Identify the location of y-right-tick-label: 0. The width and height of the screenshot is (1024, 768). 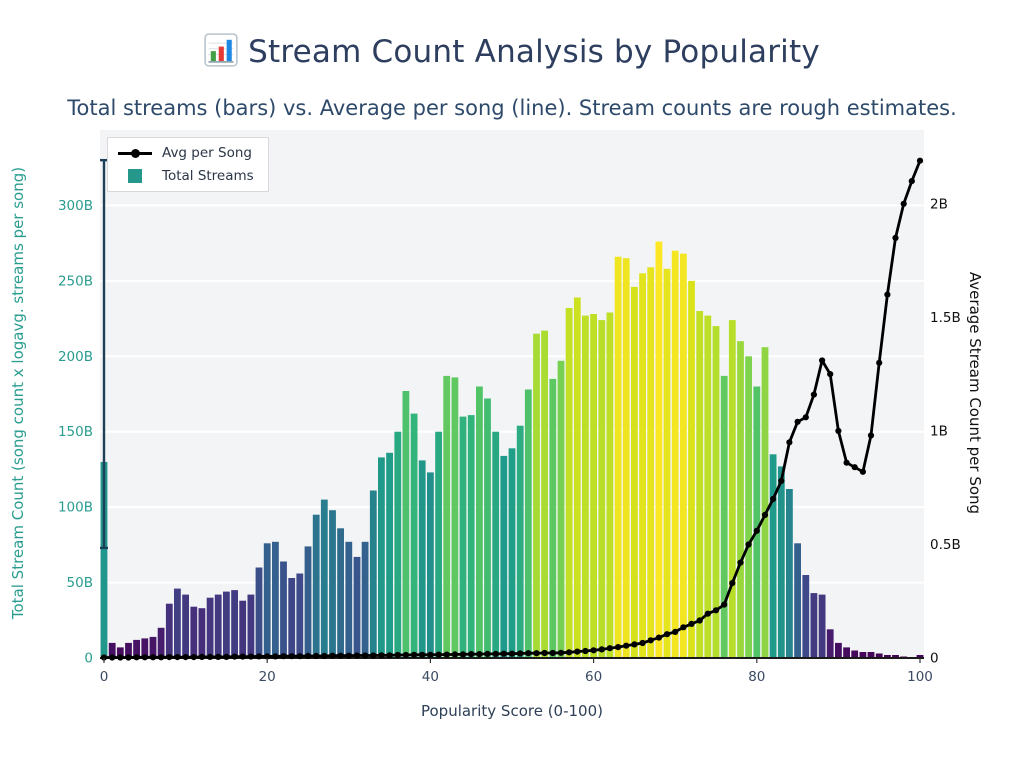
(934, 659).